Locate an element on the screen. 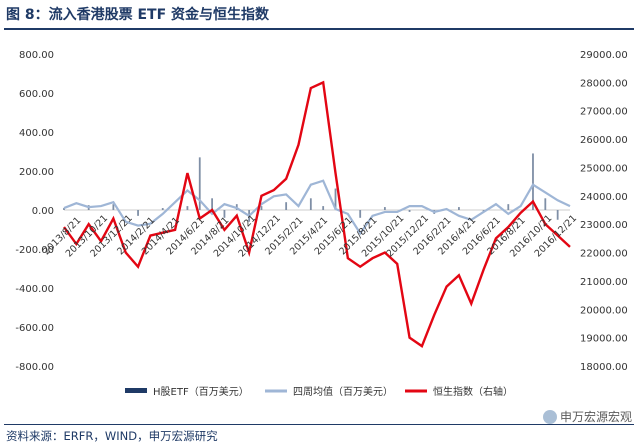 The image size is (640, 448). four-week-average-line is located at coordinates (317, 207).